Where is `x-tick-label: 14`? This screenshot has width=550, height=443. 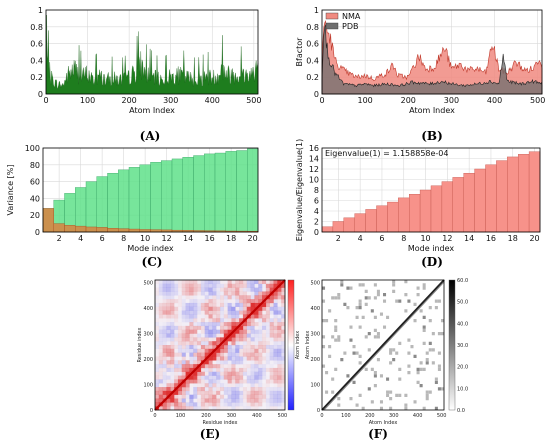 x-tick-label: 14 is located at coordinates (469, 238).